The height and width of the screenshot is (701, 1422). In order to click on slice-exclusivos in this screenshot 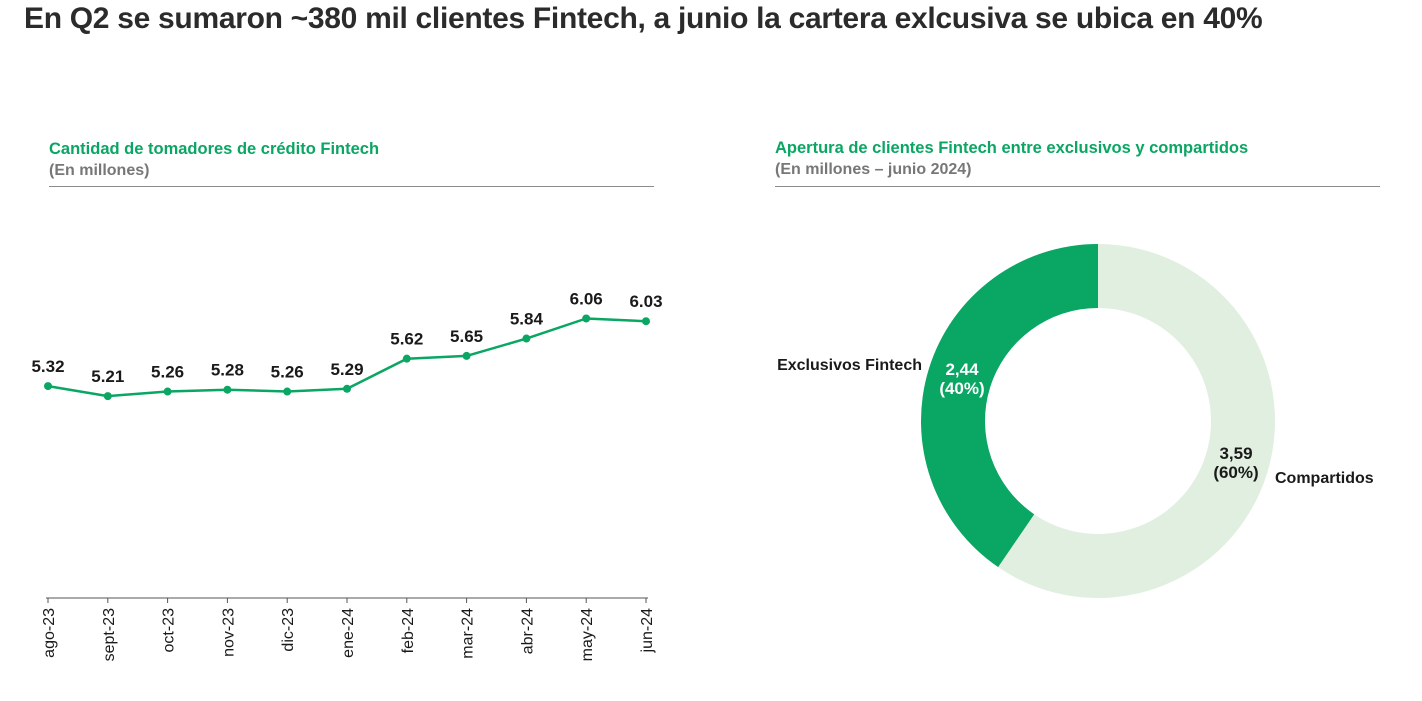, I will do `click(1009, 406)`.